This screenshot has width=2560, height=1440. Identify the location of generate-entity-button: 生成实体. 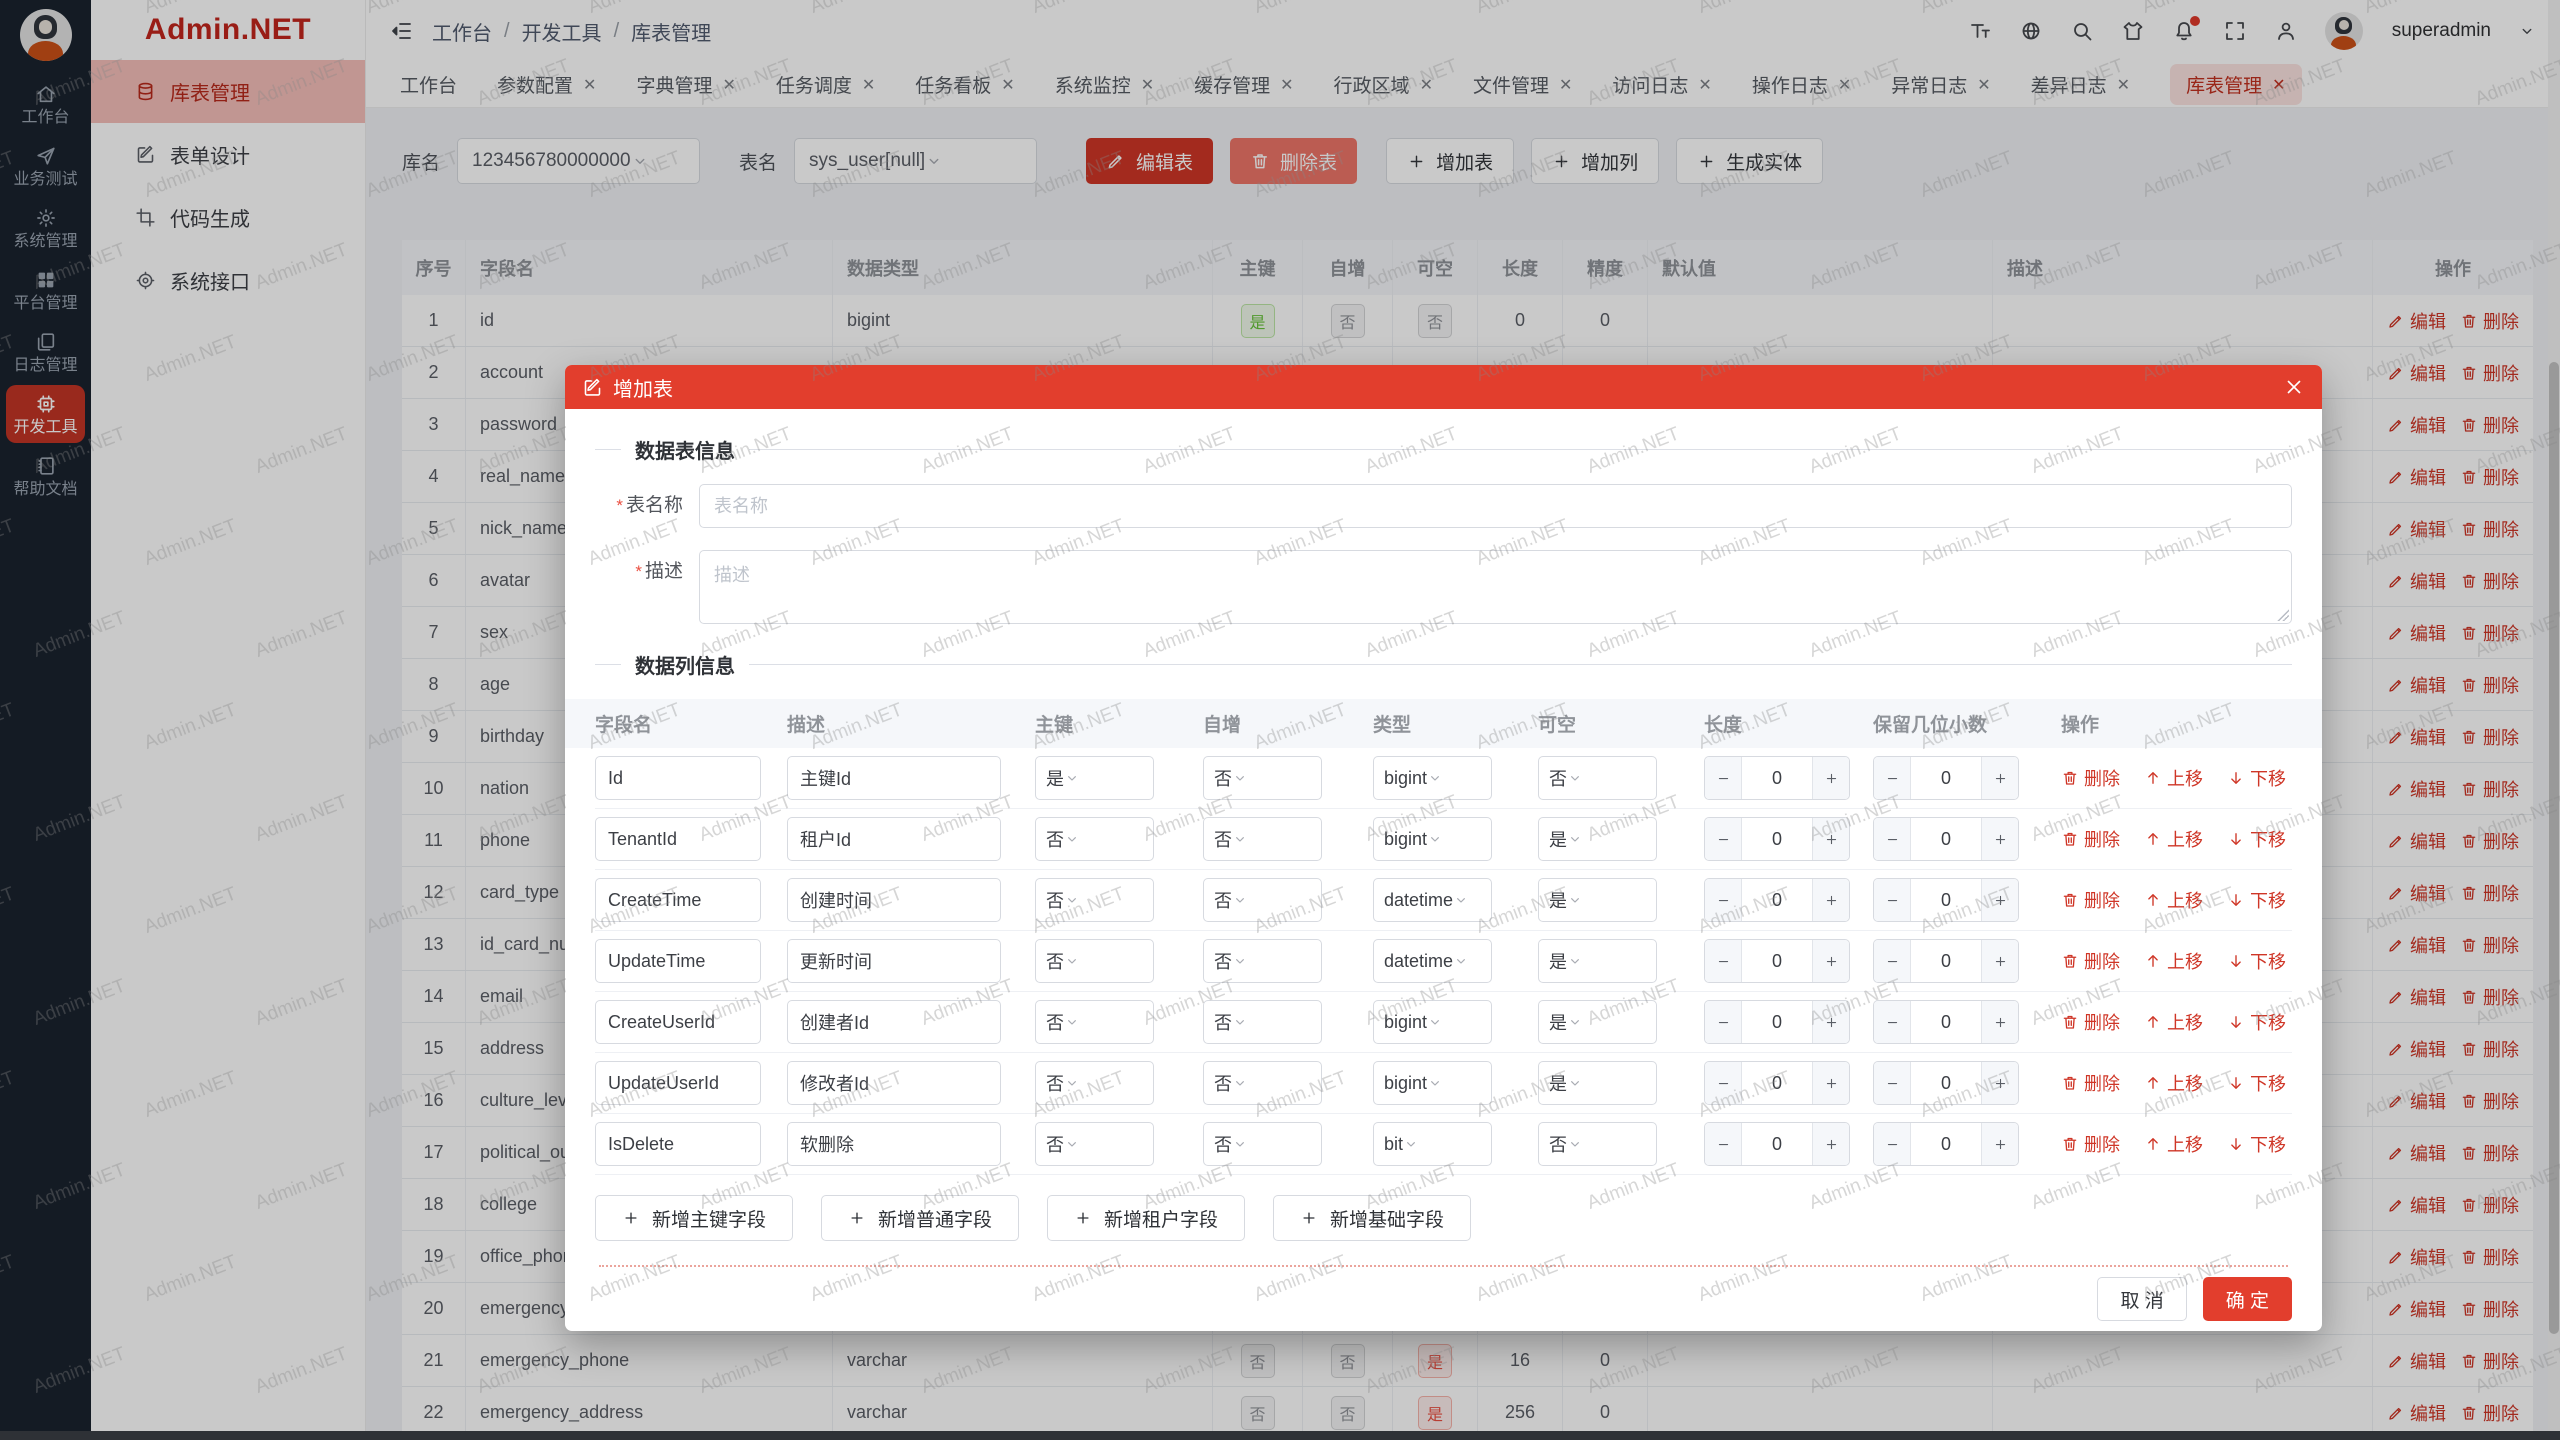
(1750, 161).